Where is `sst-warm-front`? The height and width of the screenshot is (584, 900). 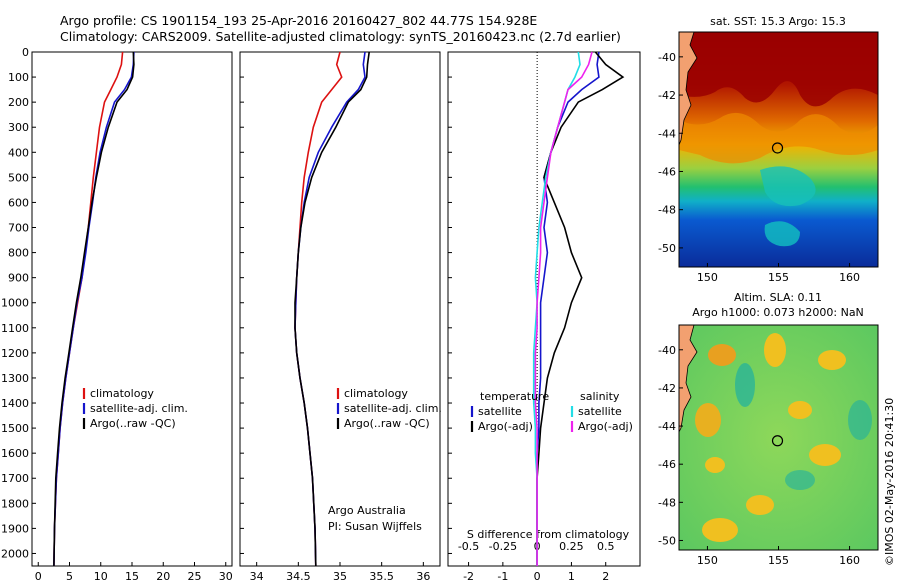 sst-warm-front is located at coordinates (778, 69).